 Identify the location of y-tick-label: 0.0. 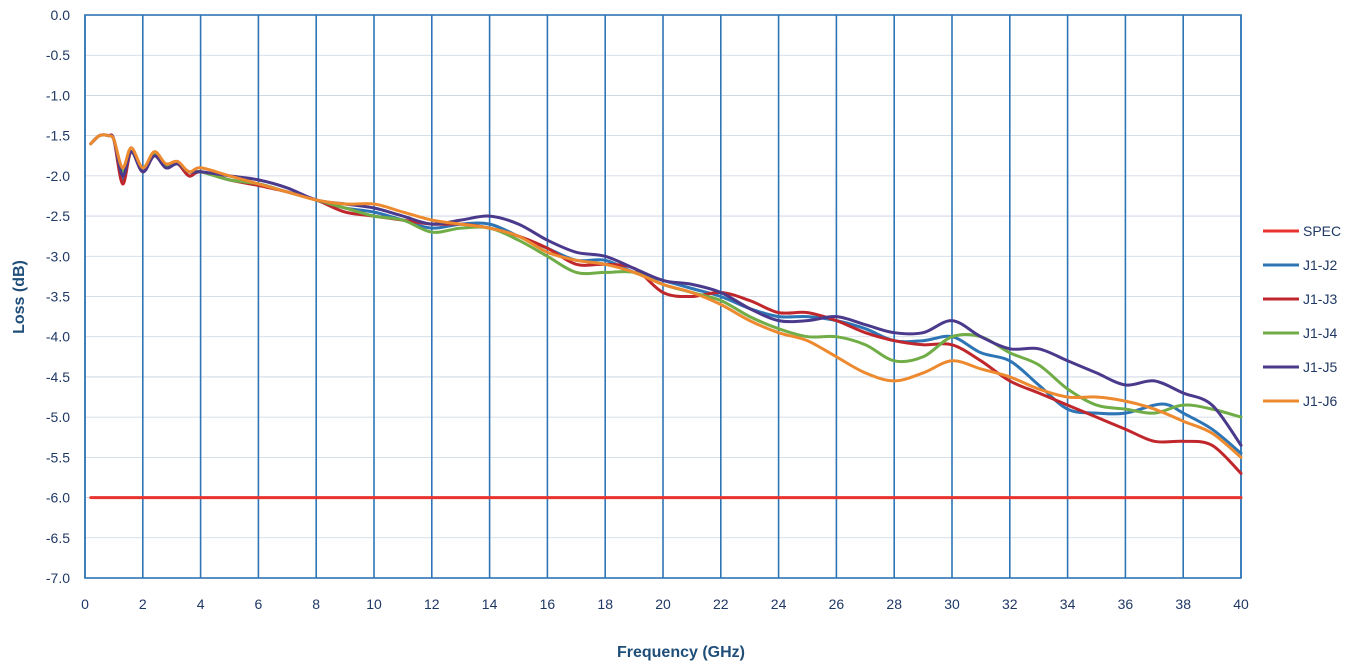
(61, 15).